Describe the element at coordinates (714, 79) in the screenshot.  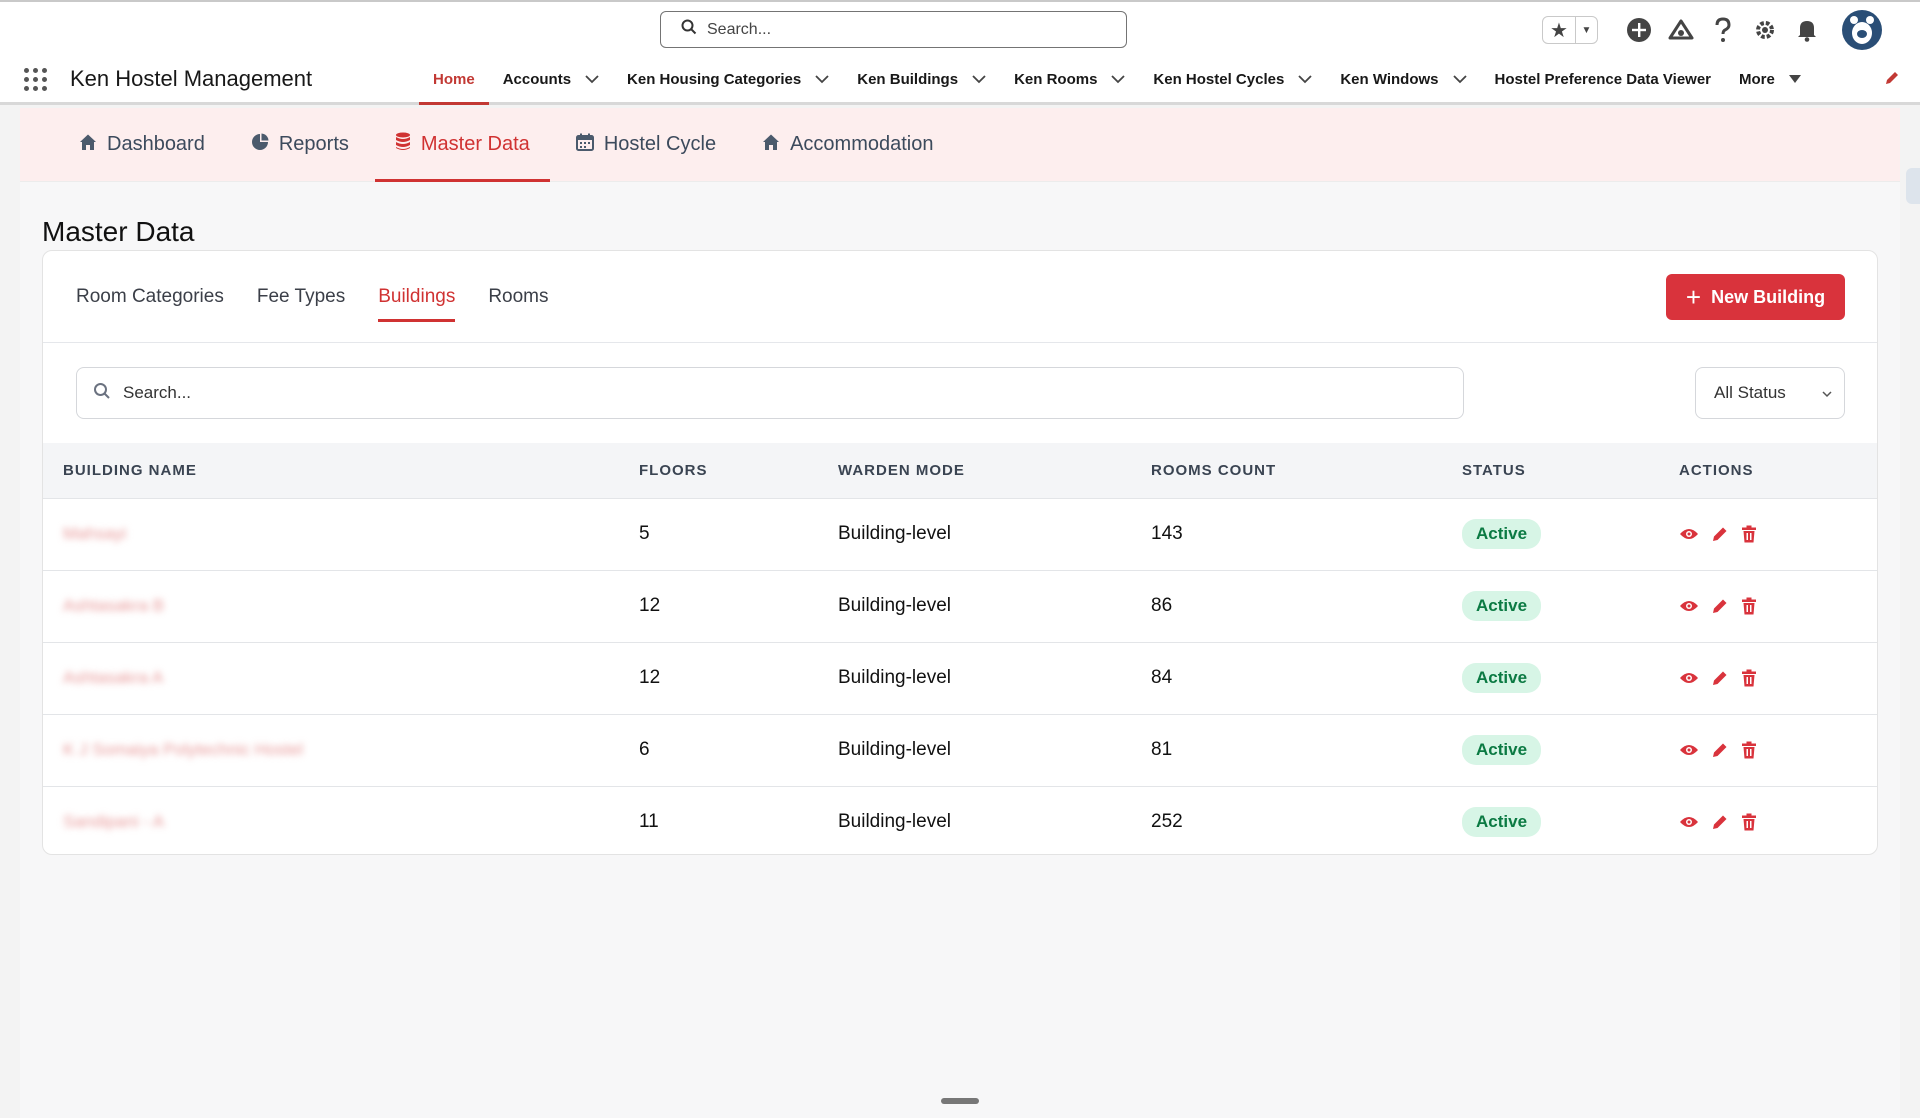
I see `nav-item-label: Ken Housing Categories` at that location.